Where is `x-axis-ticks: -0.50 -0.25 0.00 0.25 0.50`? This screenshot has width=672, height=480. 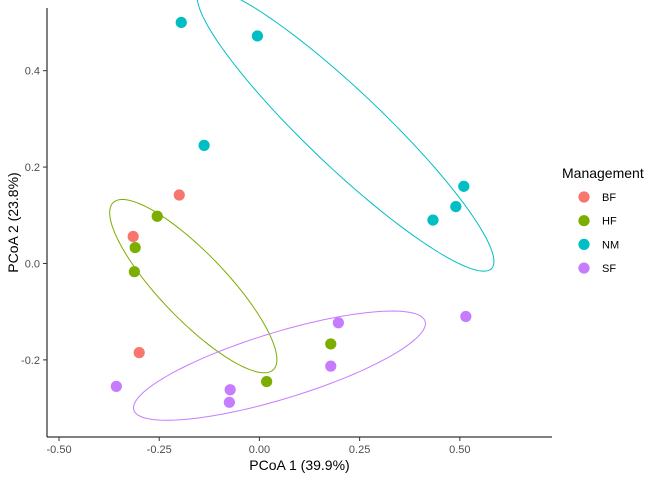
x-axis-ticks: -0.50 -0.25 0.00 0.25 0.50 is located at coordinates (258, 446).